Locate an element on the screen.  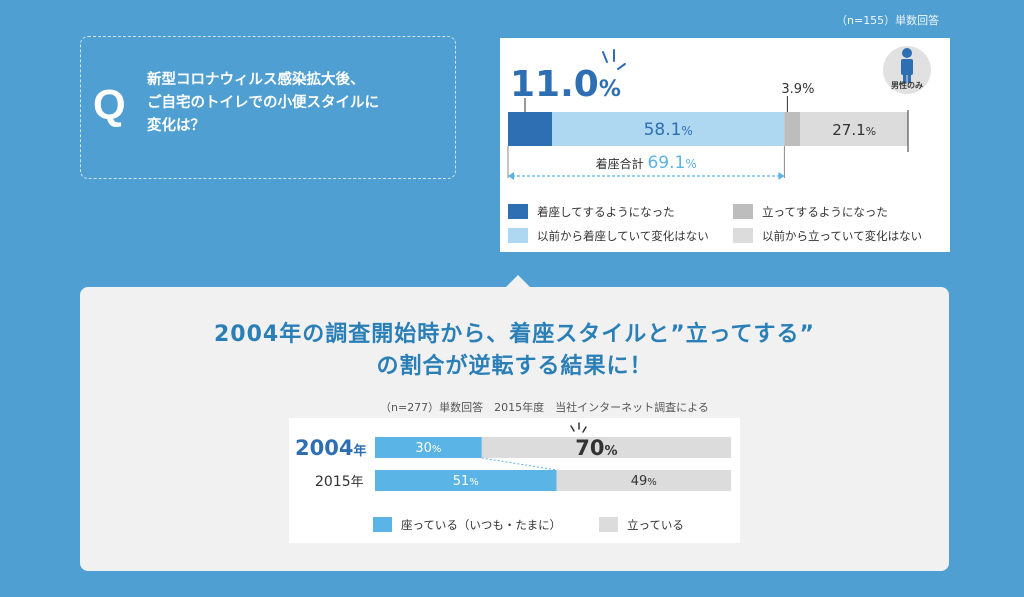
headline-line-2: の割合が逆転する結果に！ is located at coordinates (514, 366).